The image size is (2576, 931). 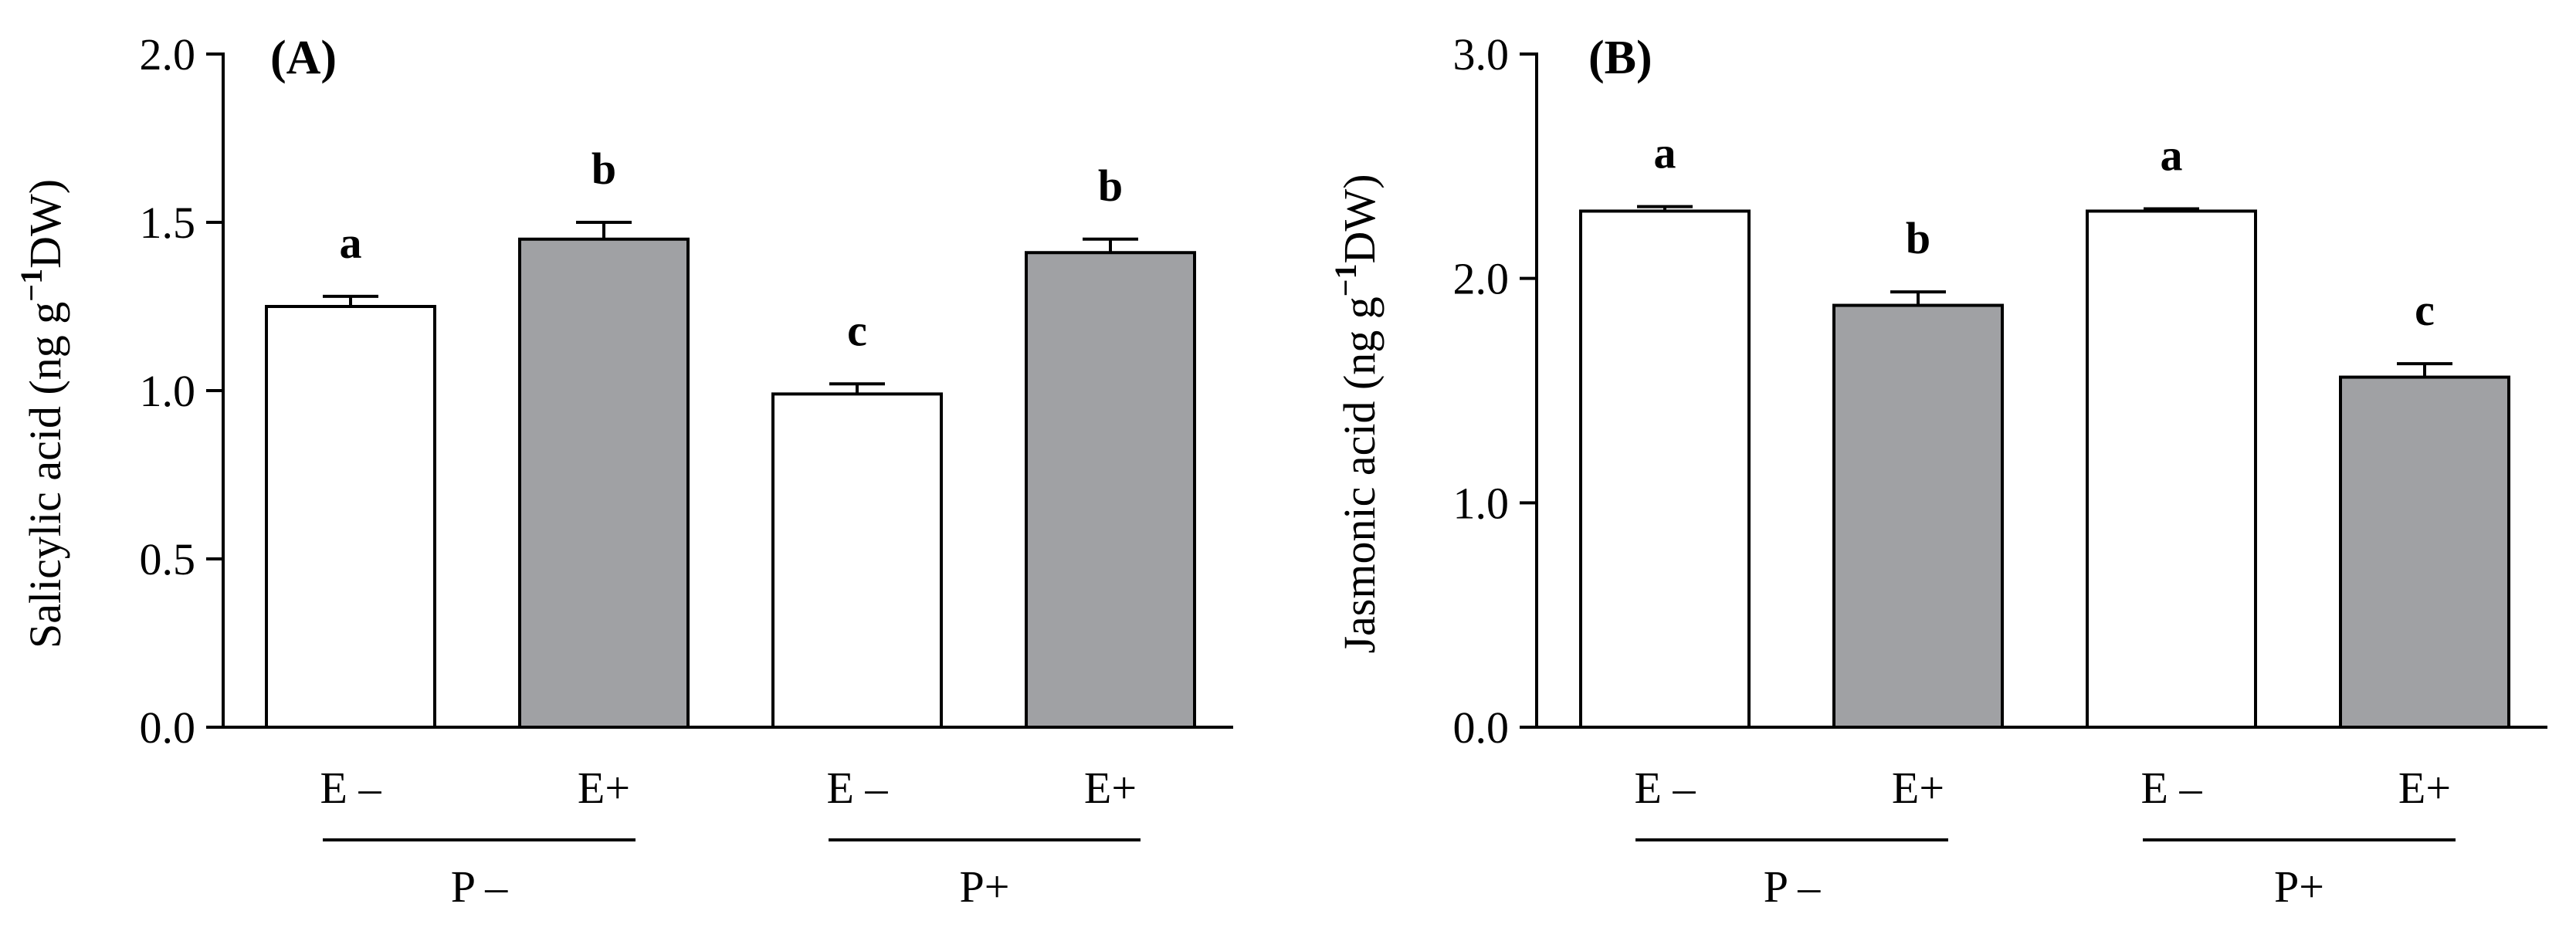 I want to click on panel-label: (B), so click(x=1620, y=58).